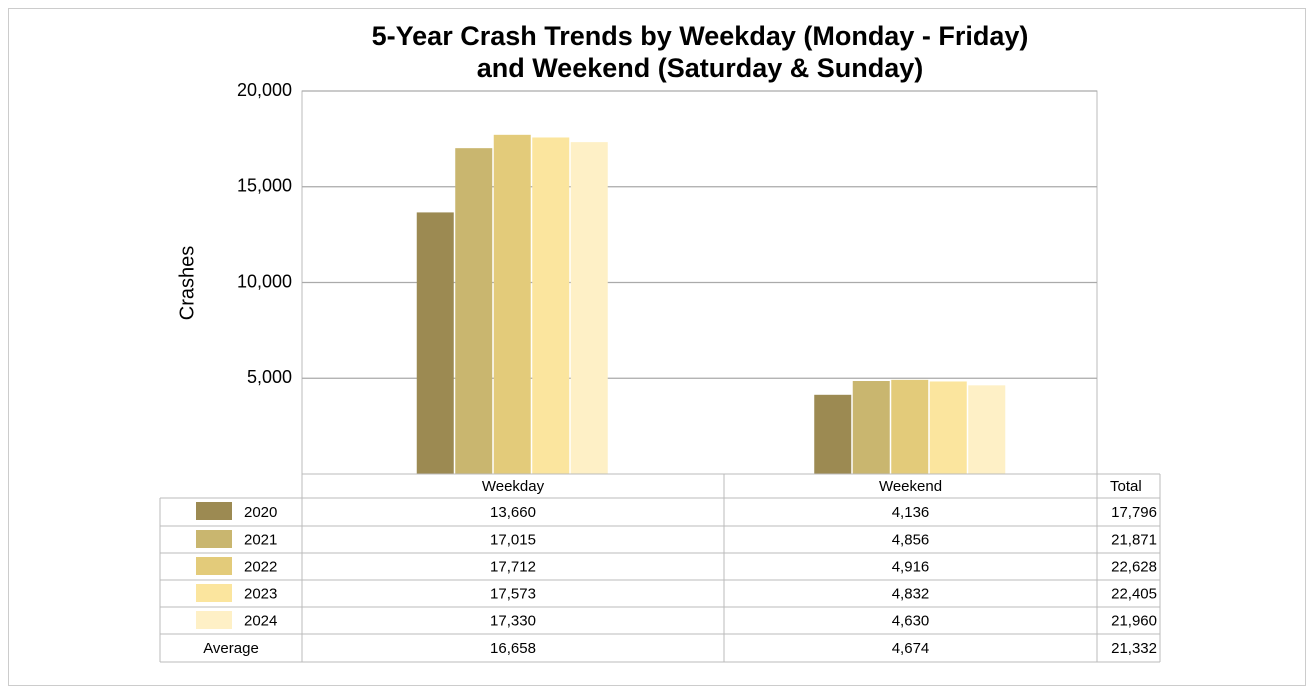 The height and width of the screenshot is (694, 1314). I want to click on table-total: 22,405, so click(1134, 593).